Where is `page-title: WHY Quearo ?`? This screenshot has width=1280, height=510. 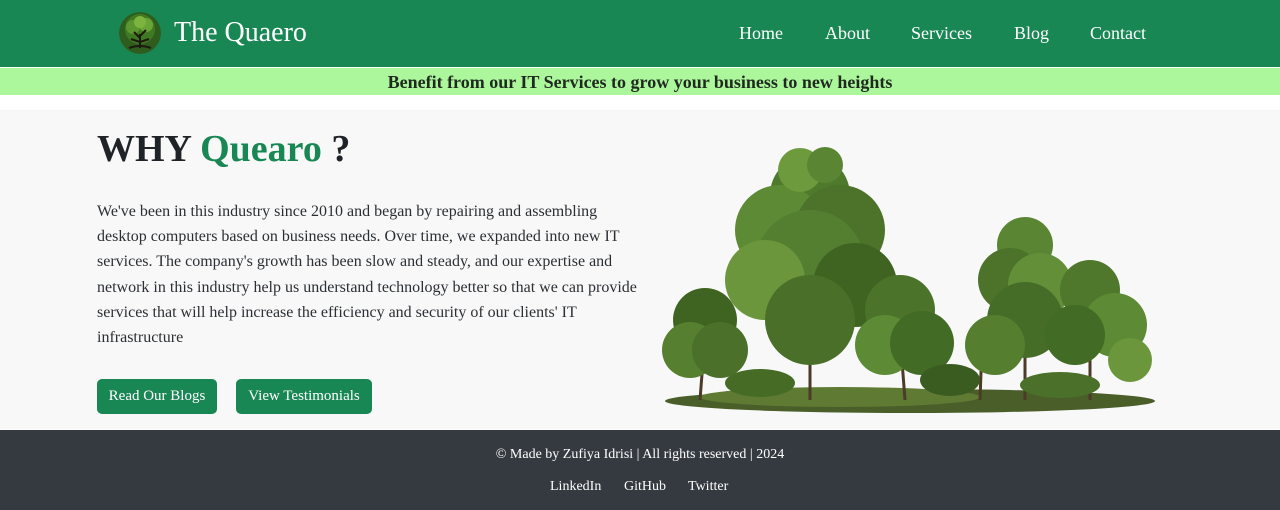 page-title: WHY Quearo ? is located at coordinates (223, 149).